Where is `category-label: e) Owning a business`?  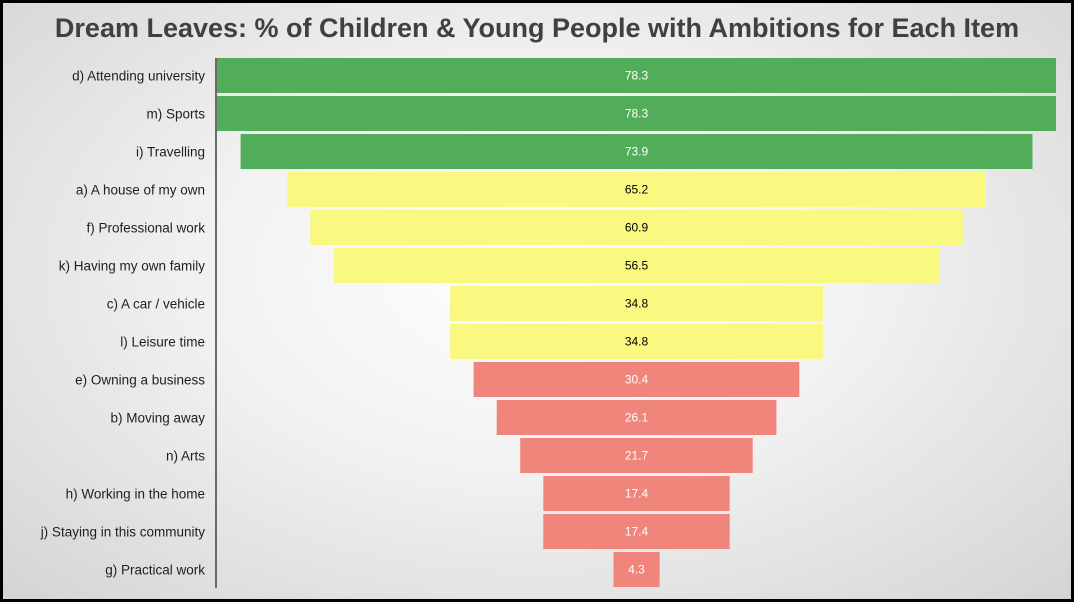 category-label: e) Owning a business is located at coordinates (140, 380).